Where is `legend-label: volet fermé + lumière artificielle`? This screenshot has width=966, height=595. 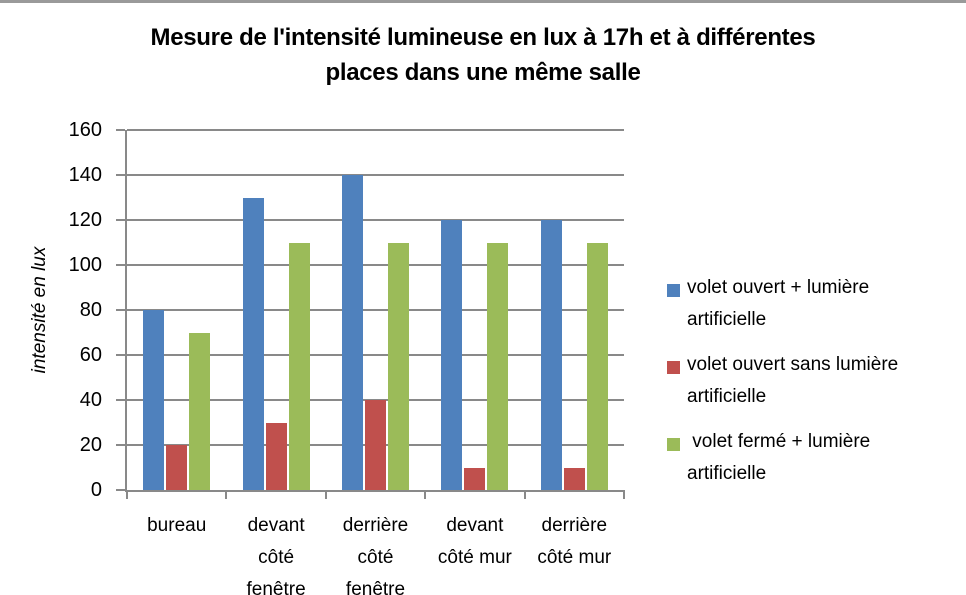
legend-label: volet fermé + lumière artificielle is located at coordinates (779, 457).